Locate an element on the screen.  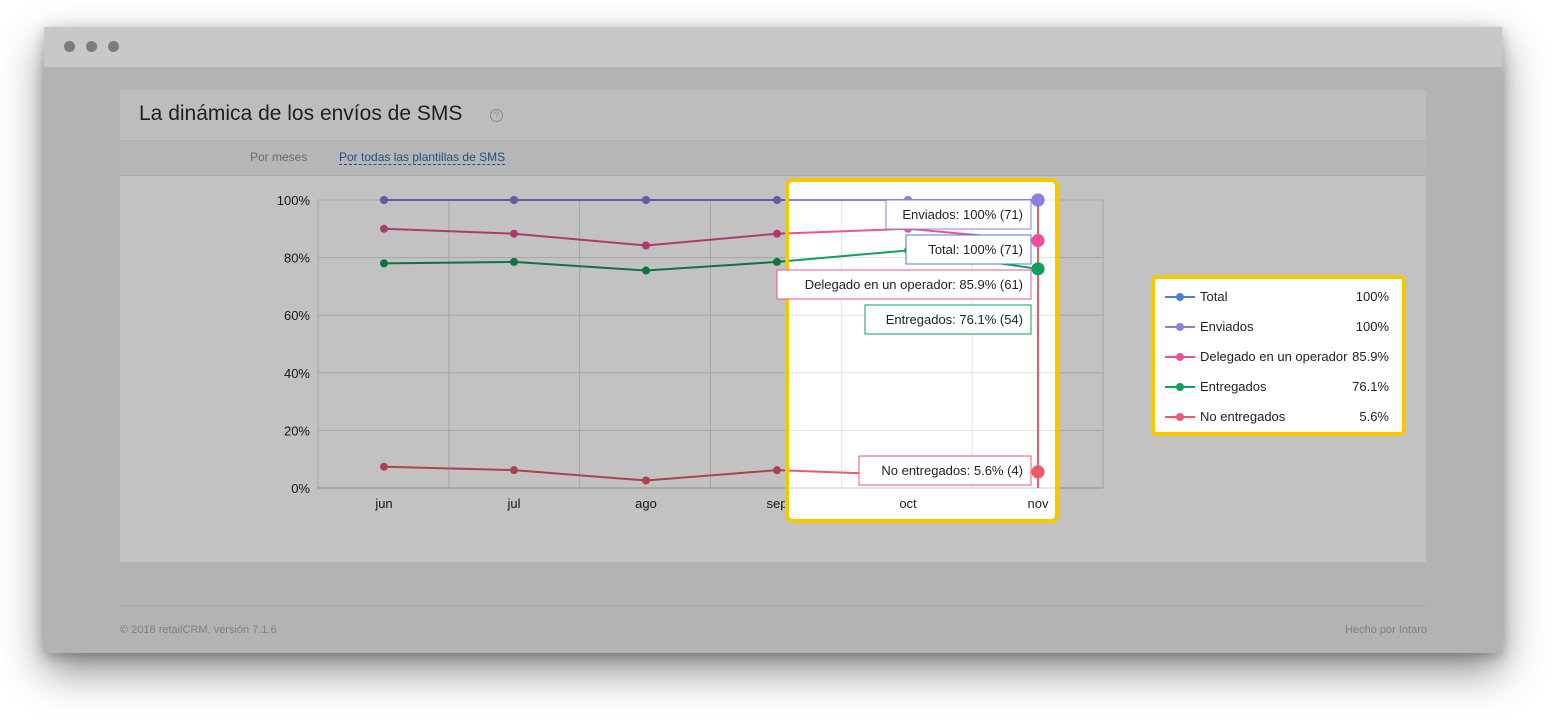
window-maximize-dot is located at coordinates (113, 46).